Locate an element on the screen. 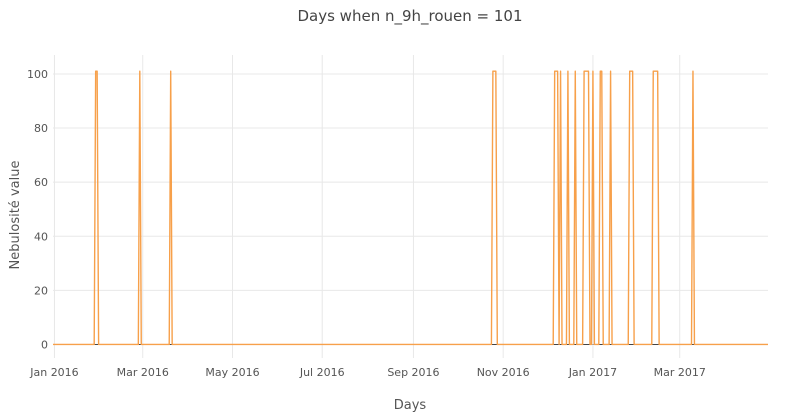  x-tick-label: Mar 2017 is located at coordinates (680, 372).